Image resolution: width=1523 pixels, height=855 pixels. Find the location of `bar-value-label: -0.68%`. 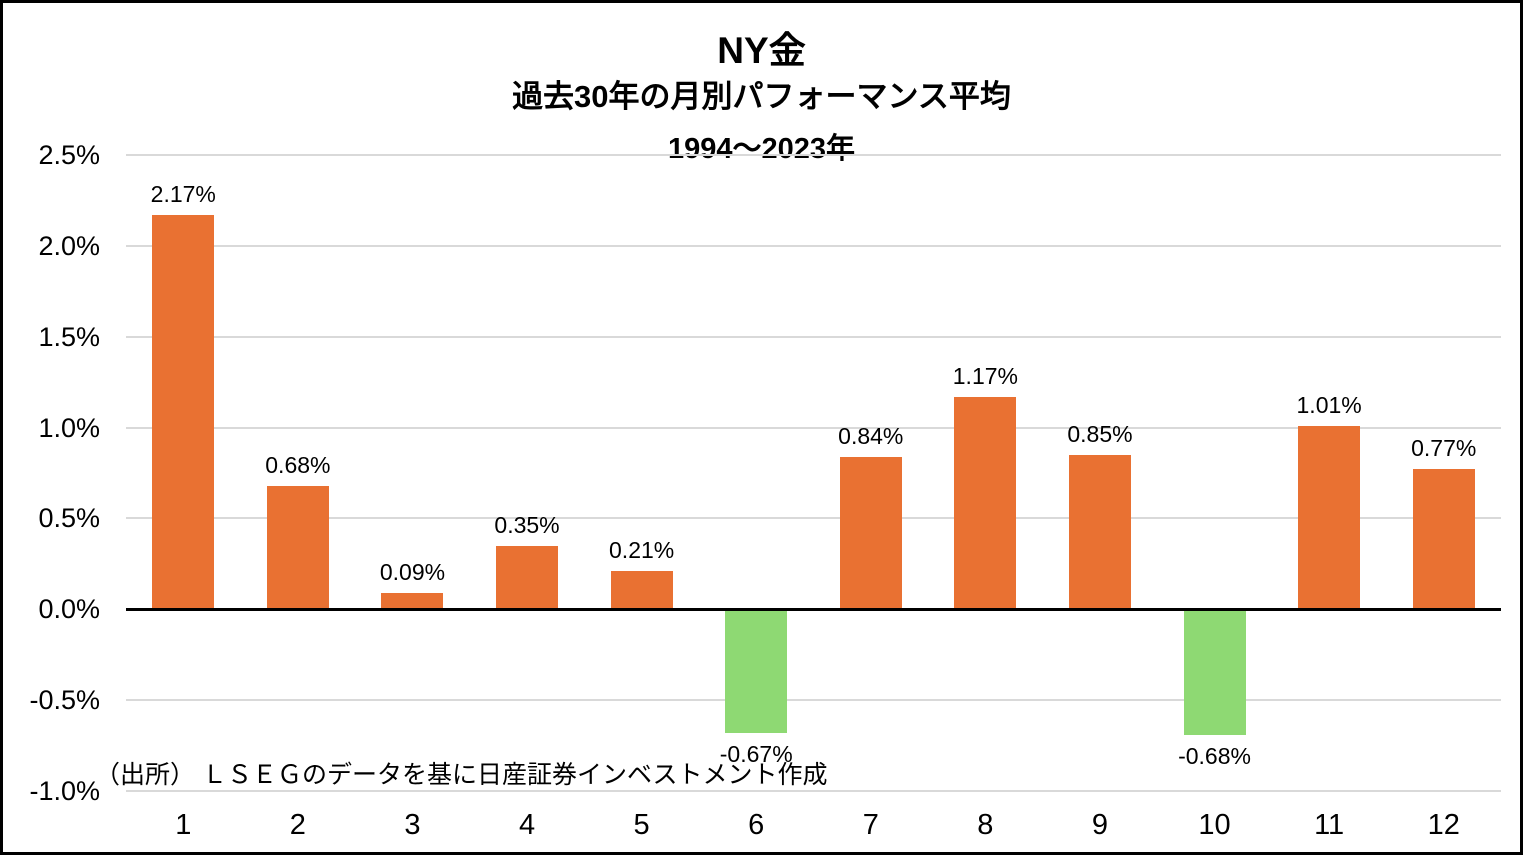

bar-value-label: -0.68% is located at coordinates (1214, 755).